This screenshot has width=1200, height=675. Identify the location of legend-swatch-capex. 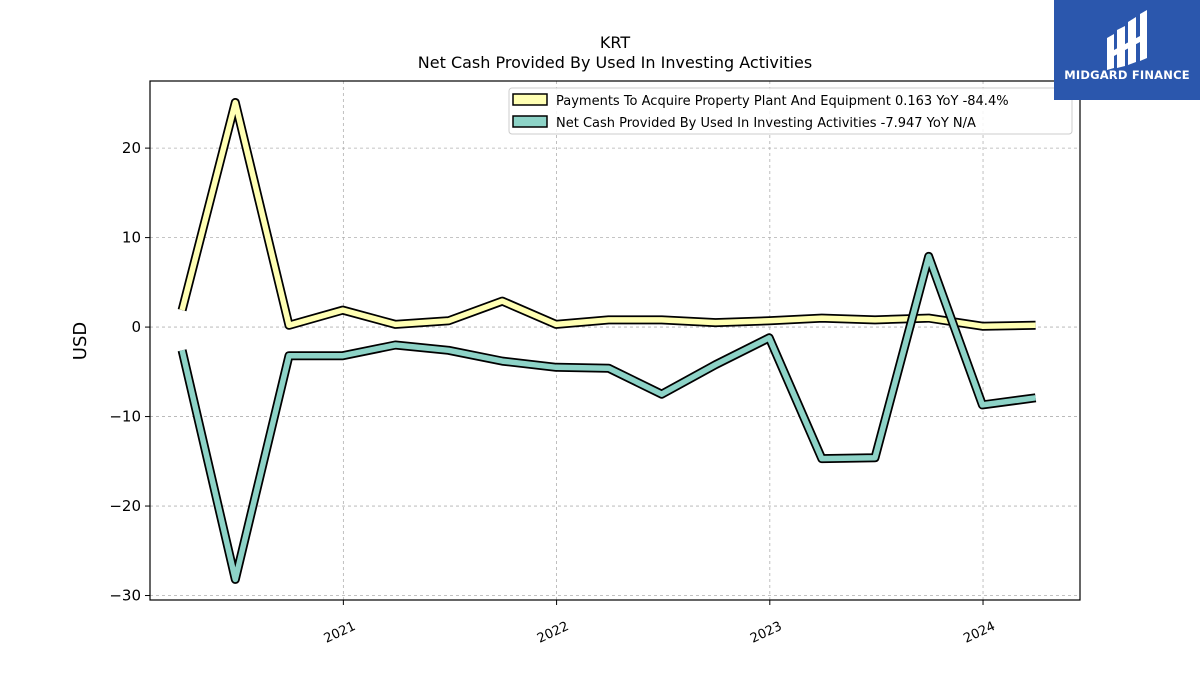
(530, 99).